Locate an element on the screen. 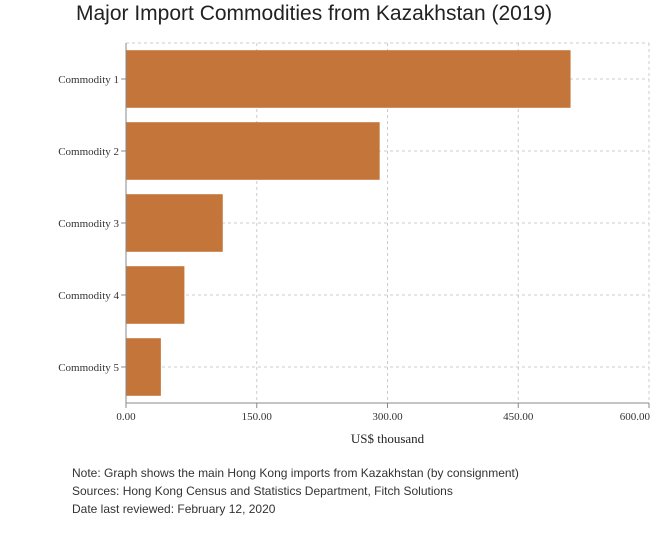 The width and height of the screenshot is (650, 538). x-tick-label: 150.00 is located at coordinates (257, 417).